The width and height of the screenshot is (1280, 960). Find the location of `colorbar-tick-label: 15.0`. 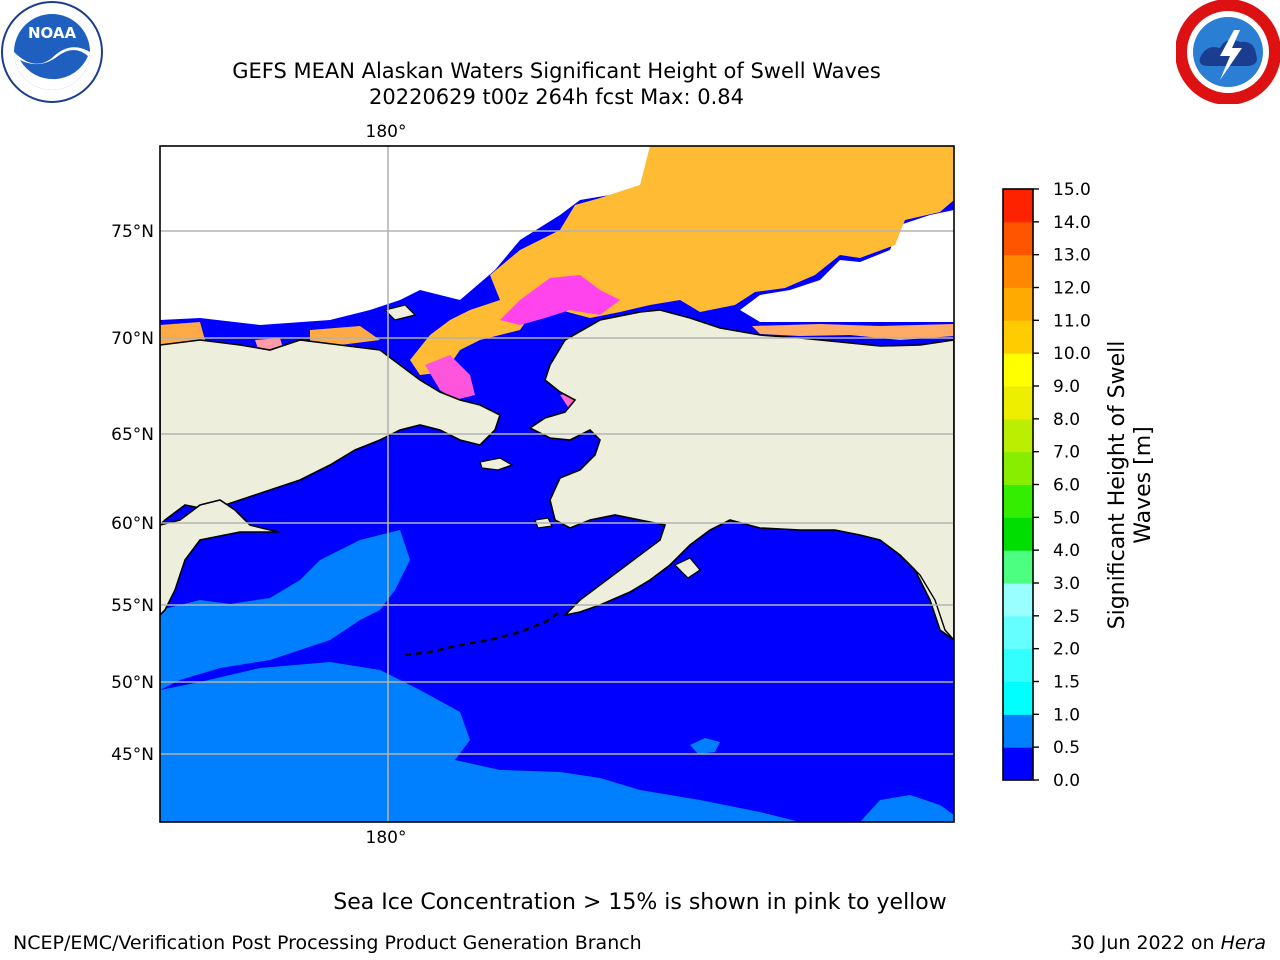

colorbar-tick-label: 15.0 is located at coordinates (1072, 190).